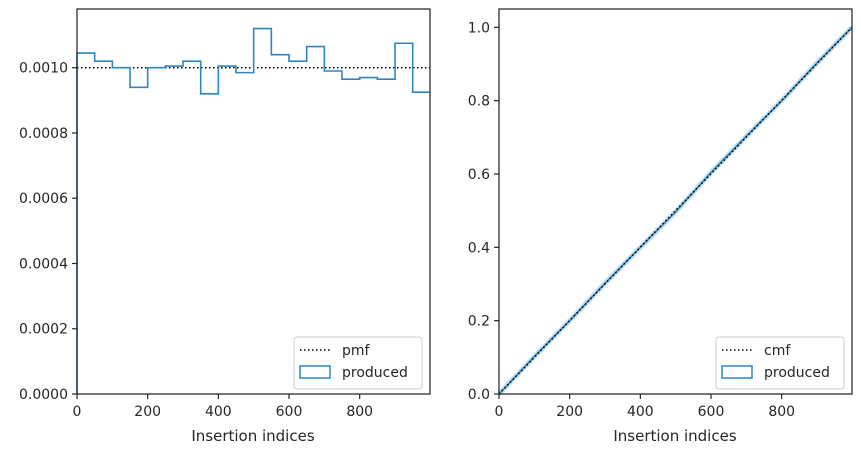  What do you see at coordinates (797, 373) in the screenshot?
I see `right-legend-produced-label: produced` at bounding box center [797, 373].